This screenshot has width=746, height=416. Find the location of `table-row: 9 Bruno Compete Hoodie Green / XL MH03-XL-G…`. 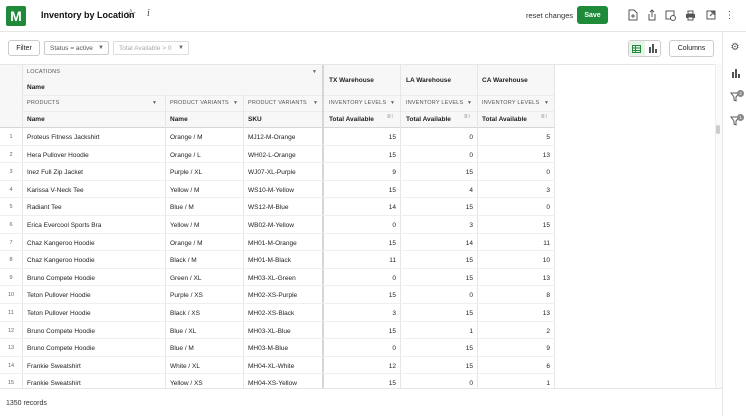

table-row: 9 Bruno Compete Hoodie Green / XL MH03-XL-G… is located at coordinates (277, 278).